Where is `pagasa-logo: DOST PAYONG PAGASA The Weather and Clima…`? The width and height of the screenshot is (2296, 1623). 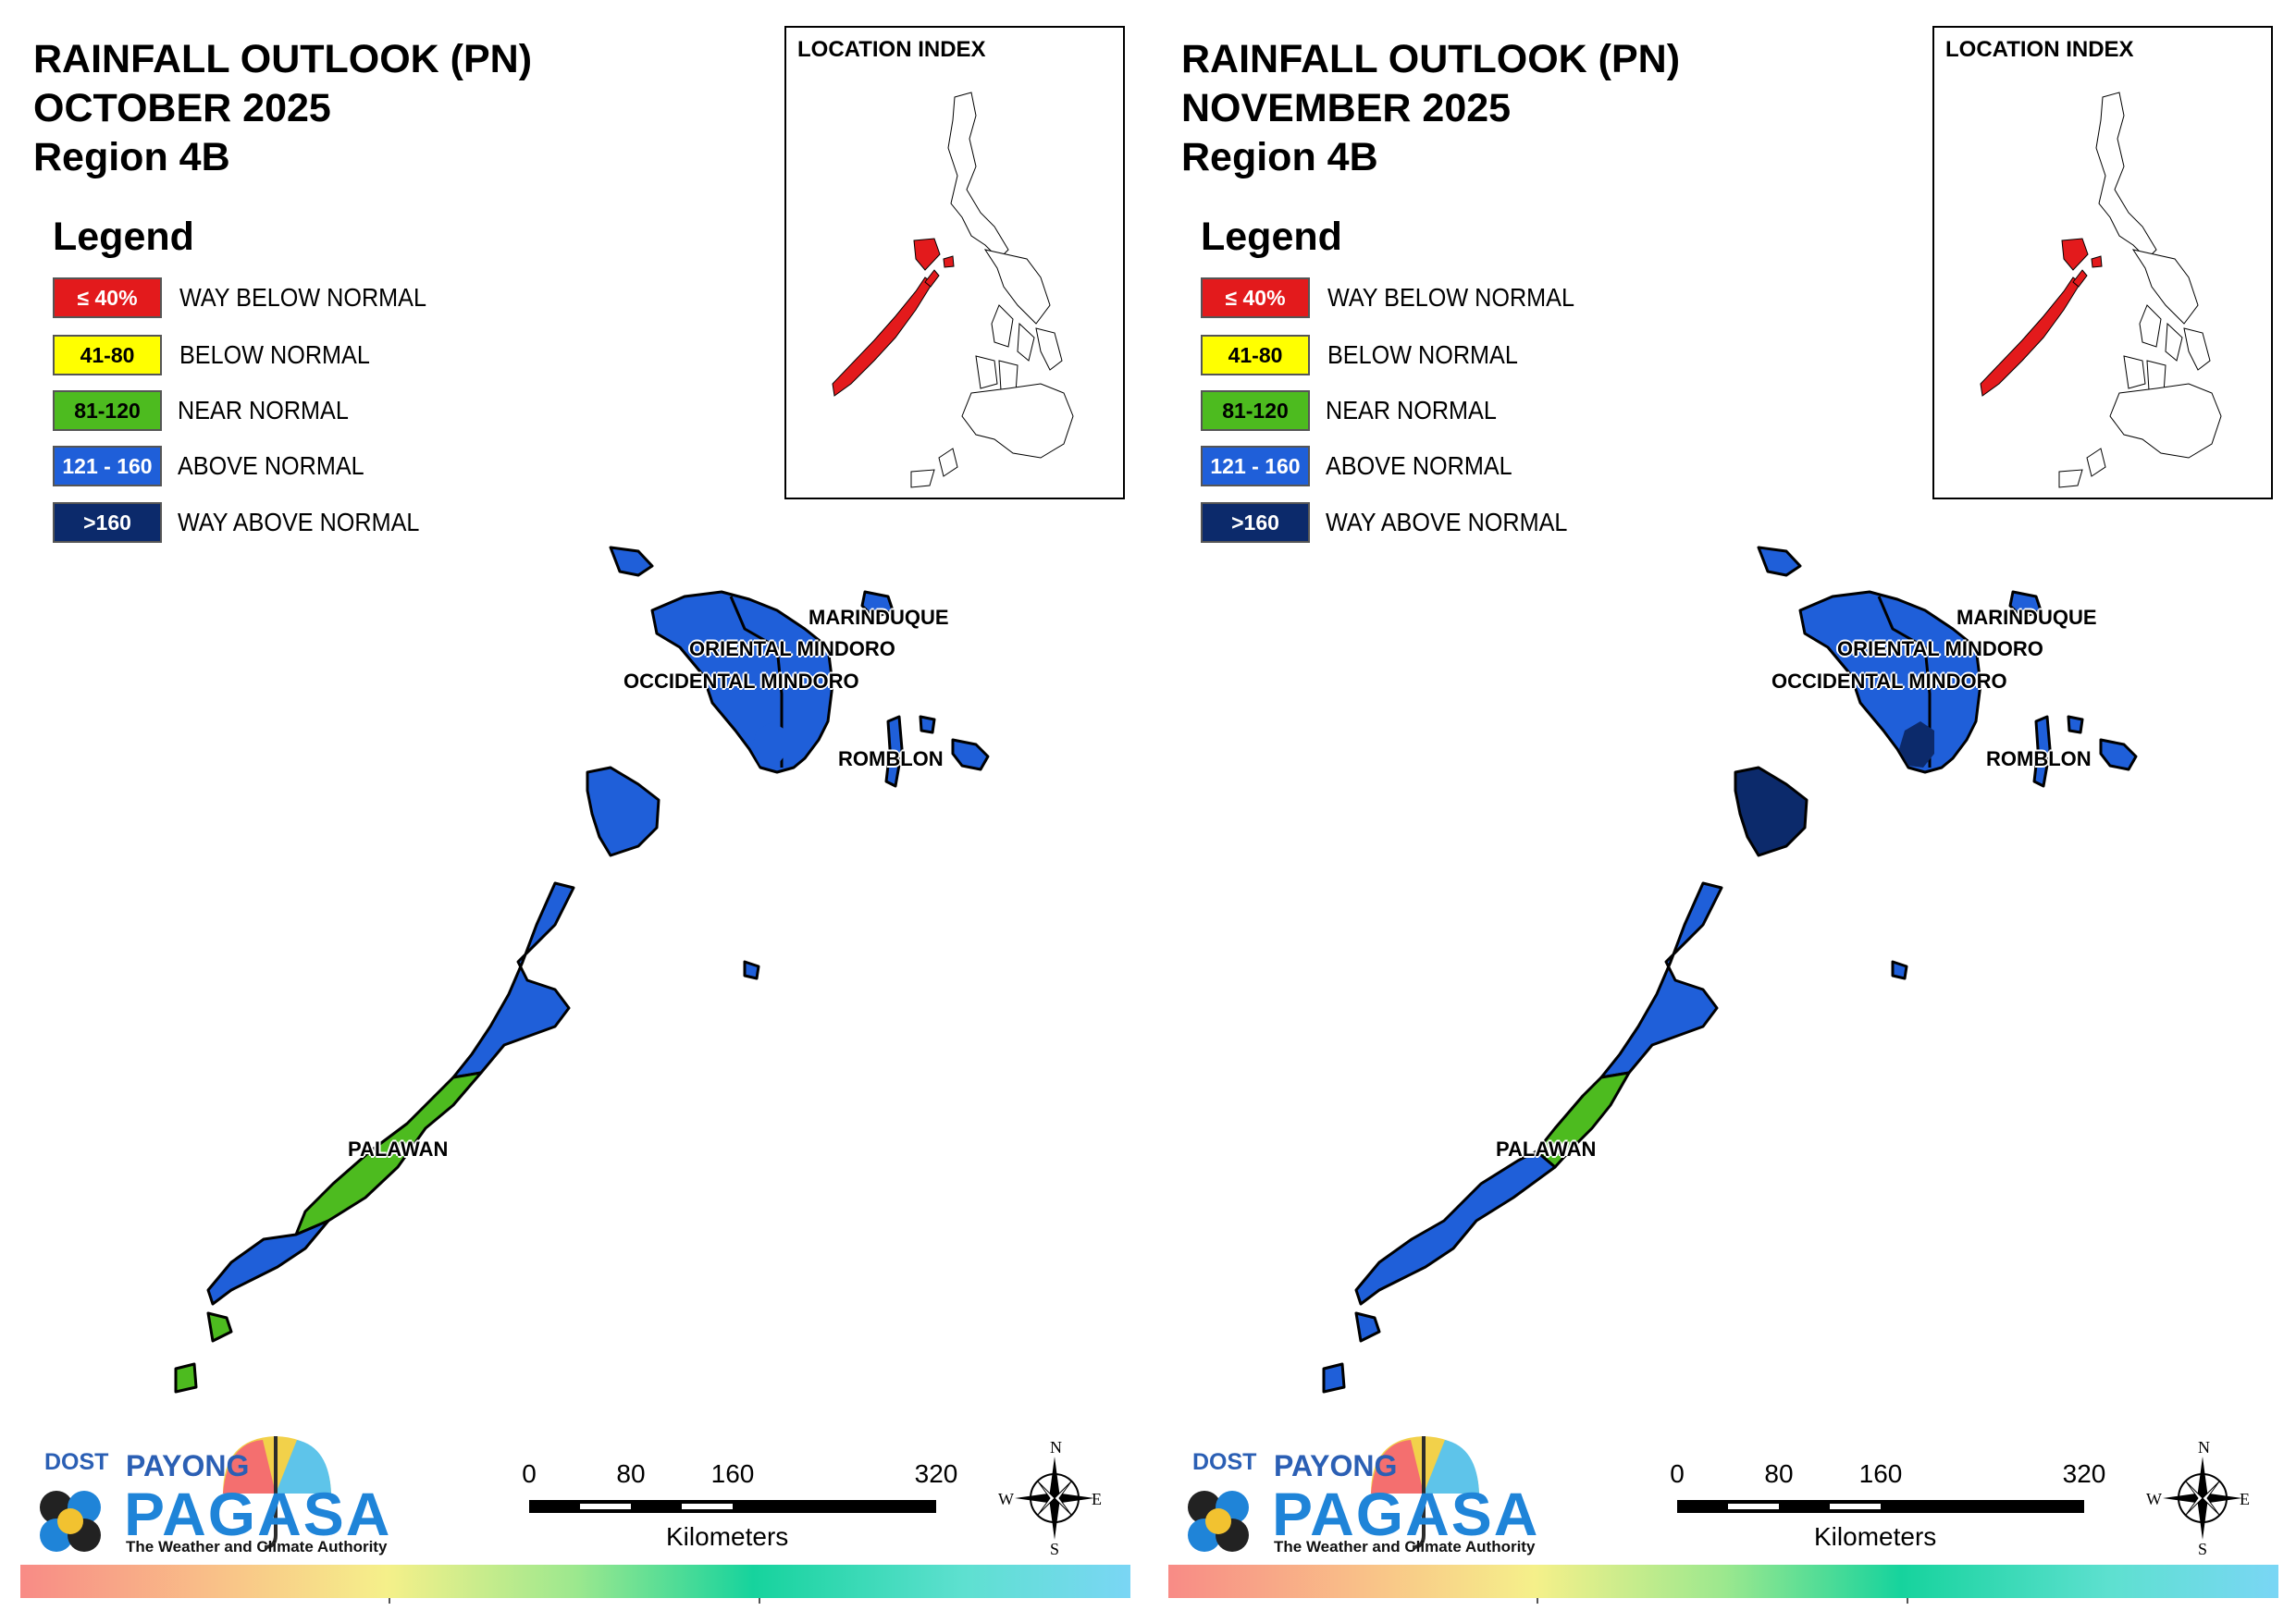
pagasa-logo: DOST PAYONG PAGASA The Weather and Clima… is located at coordinates (1366, 1480).